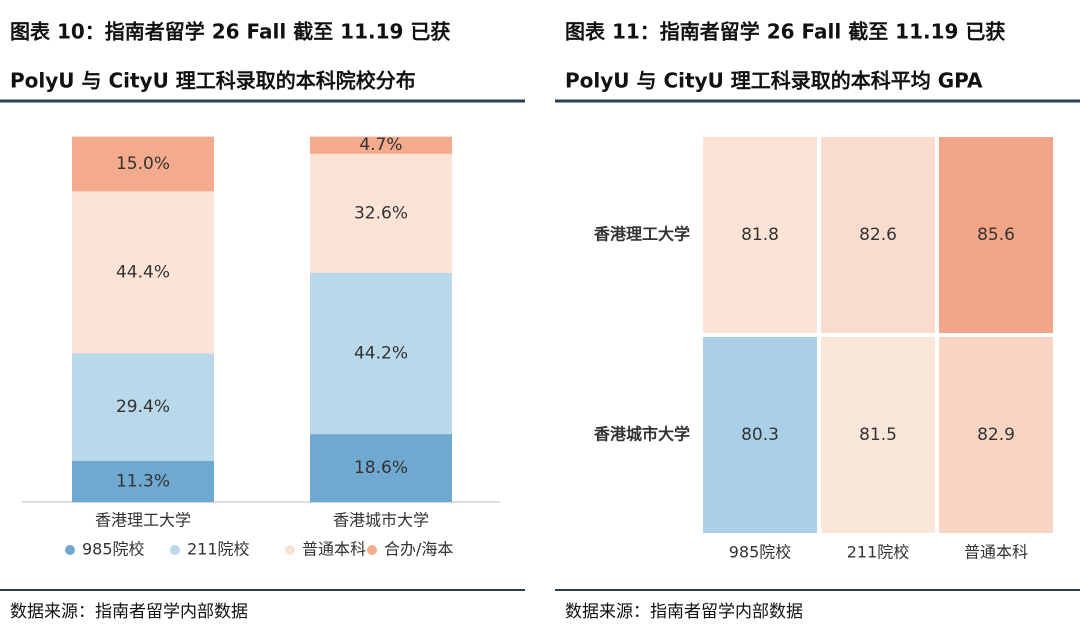 This screenshot has height=635, width=1080. What do you see at coordinates (996, 552) in the screenshot?
I see `x-tick-label: 普通本科` at bounding box center [996, 552].